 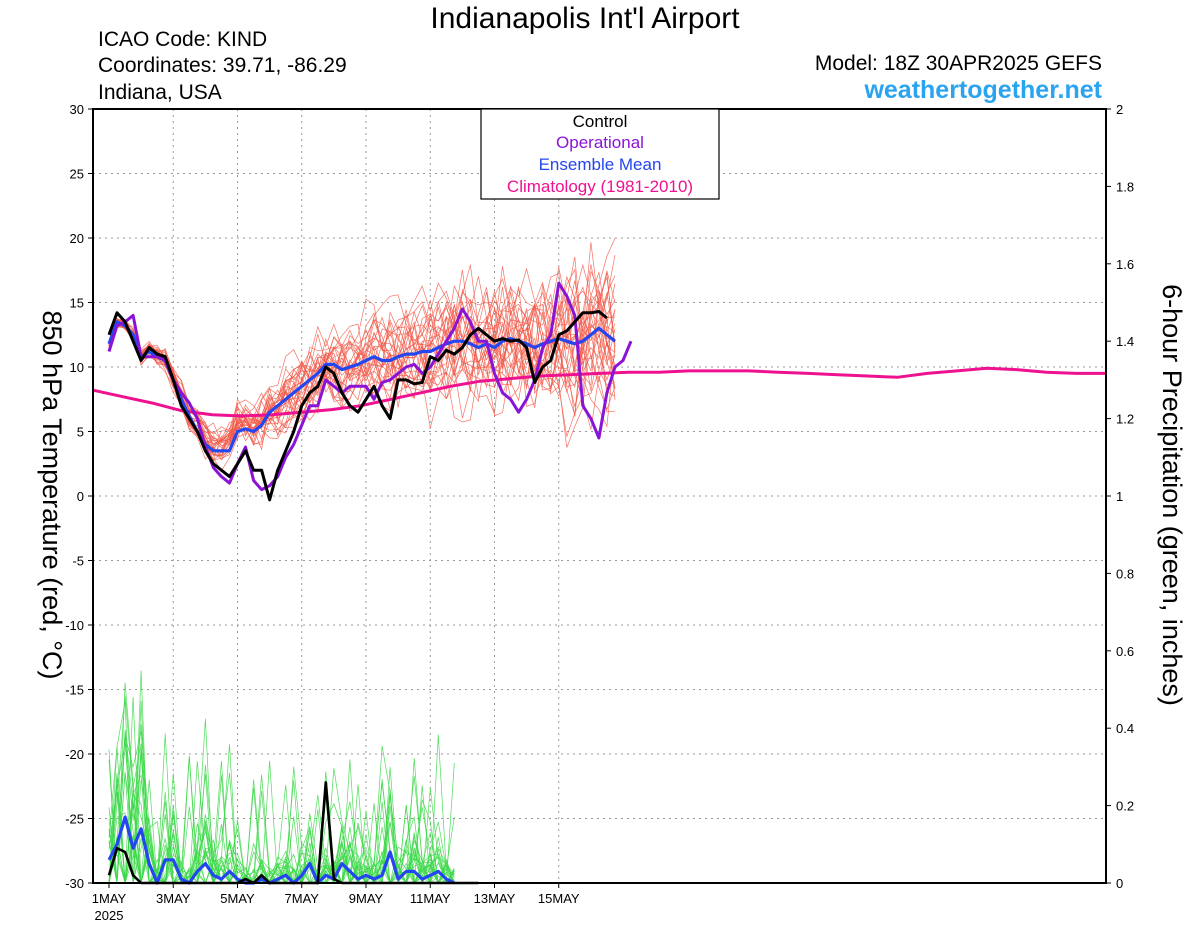 I want to click on chart-title: Indianapolis Int'l Airport, so click(x=585, y=18).